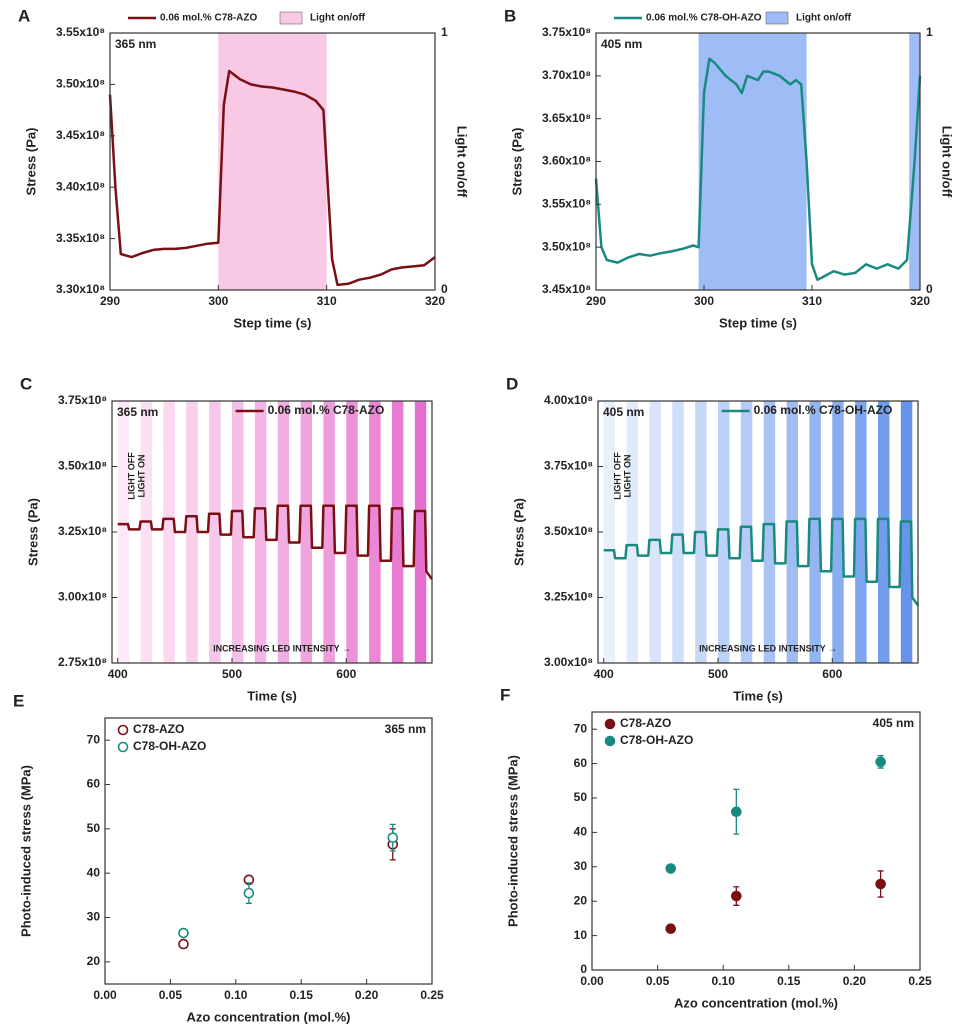 This screenshot has width=956, height=1033. What do you see at coordinates (777, 18) in the screenshot?
I see `legend-swatch` at bounding box center [777, 18].